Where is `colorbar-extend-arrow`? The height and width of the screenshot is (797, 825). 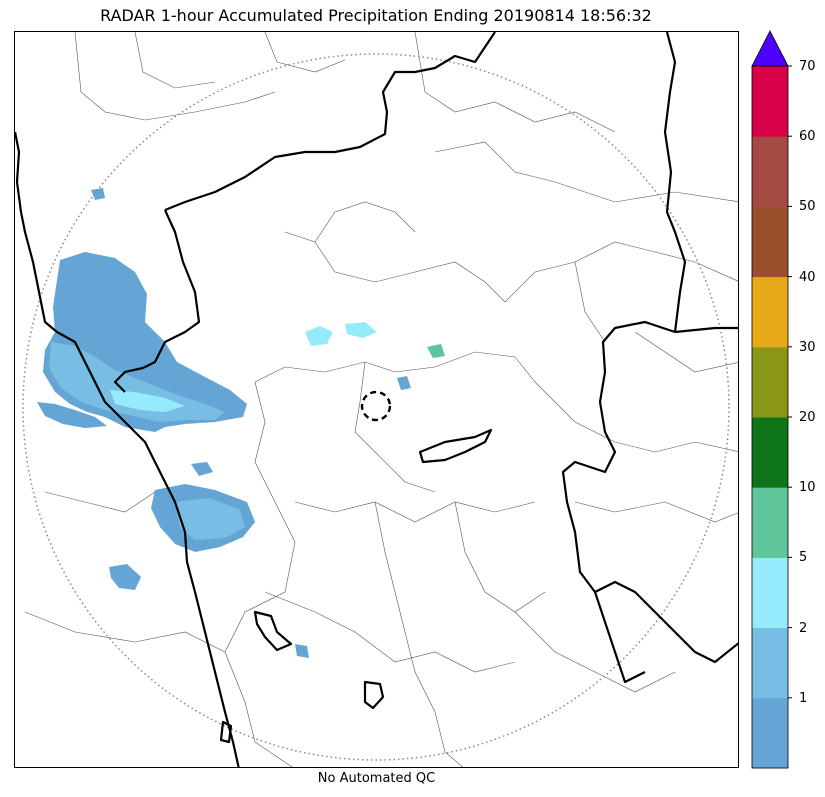
colorbar-extend-arrow is located at coordinates (770, 48).